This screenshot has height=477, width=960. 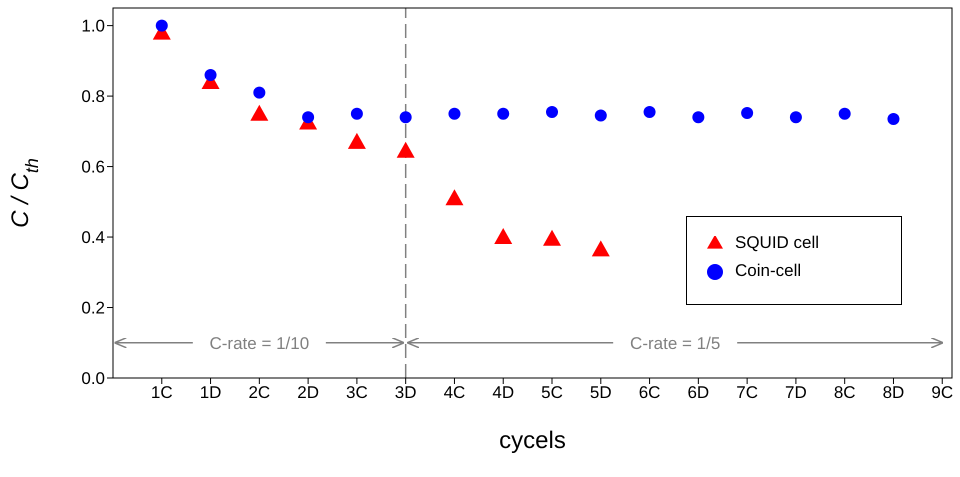 What do you see at coordinates (601, 392) in the screenshot?
I see `x-tick-label: 5D` at bounding box center [601, 392].